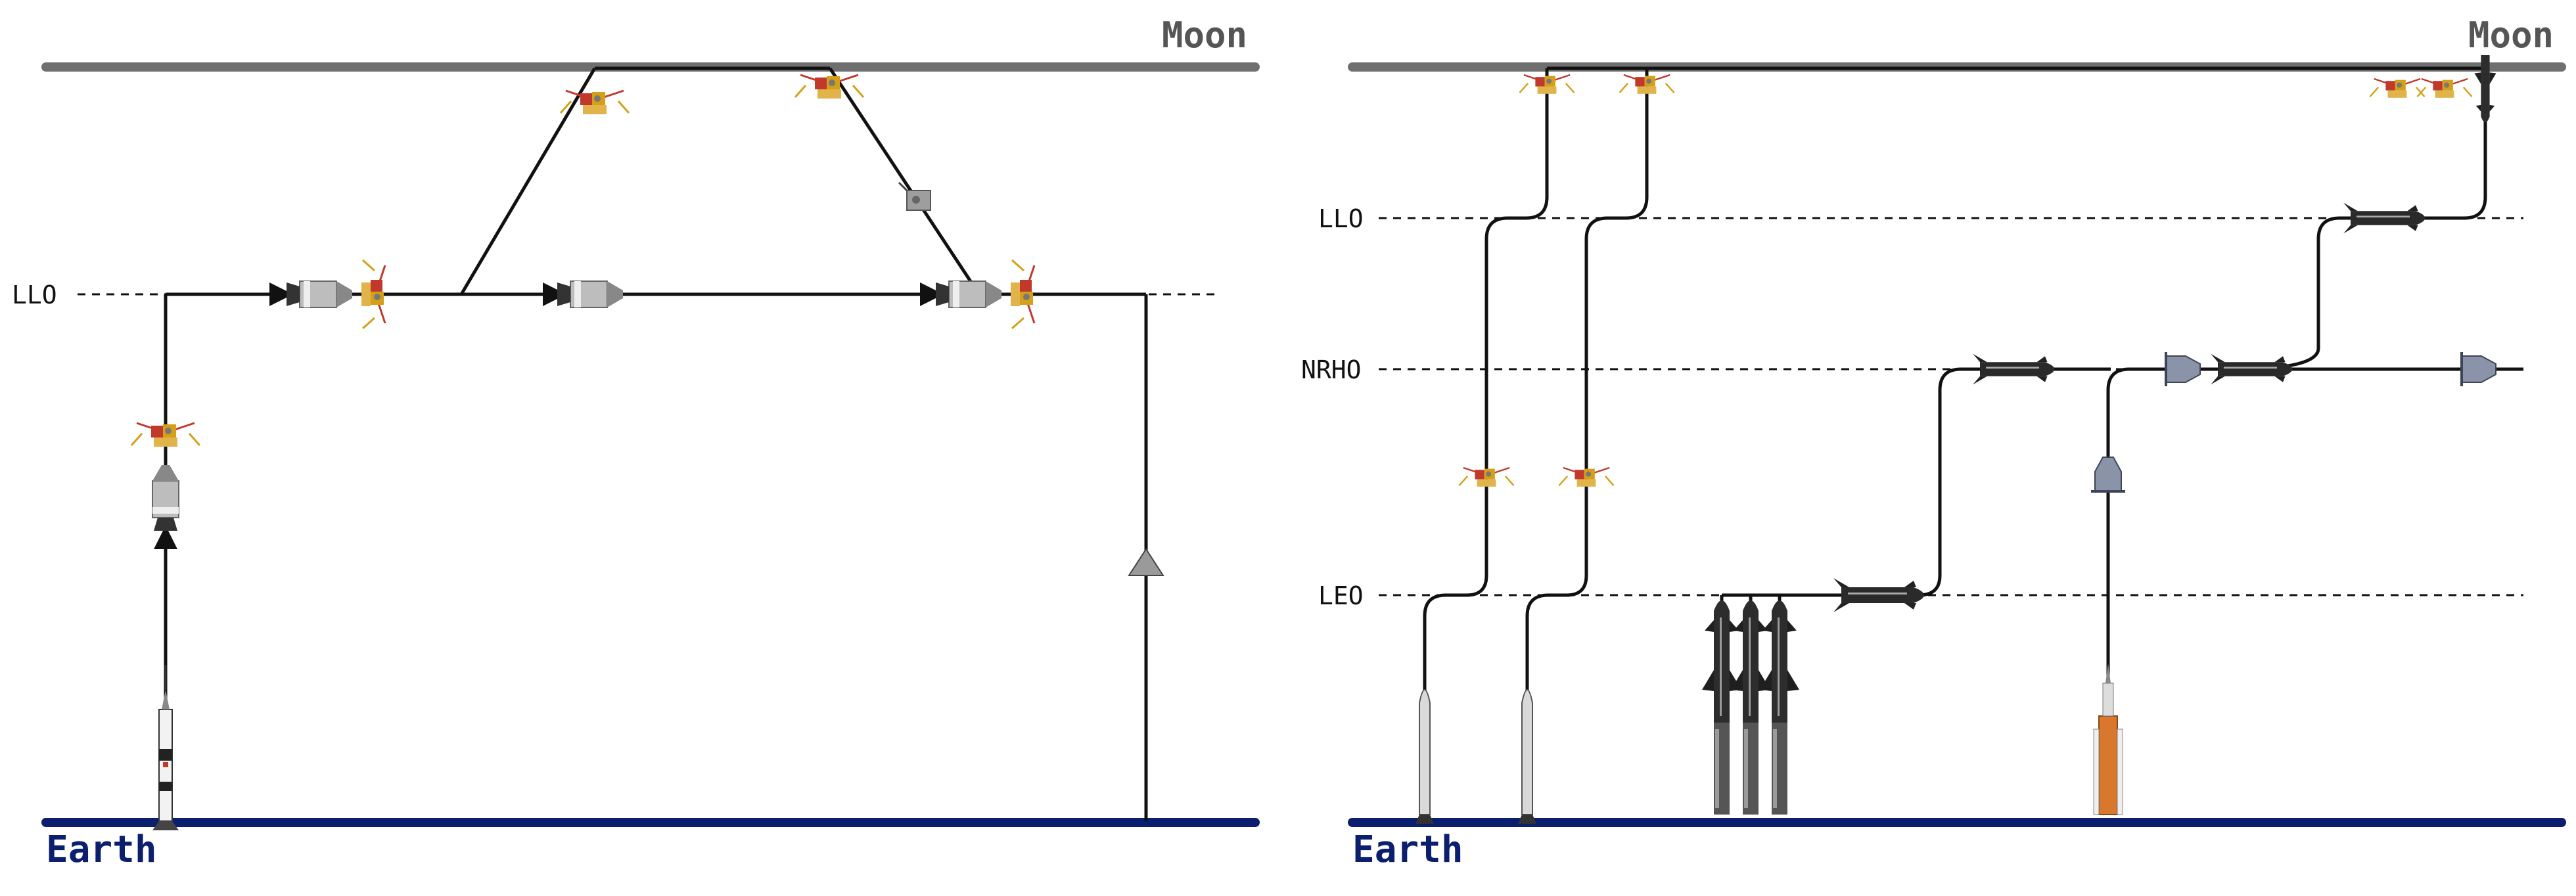 Image resolution: width=2576 pixels, height=896 pixels. I want to click on sls-rocket-icon, so click(2108, 739).